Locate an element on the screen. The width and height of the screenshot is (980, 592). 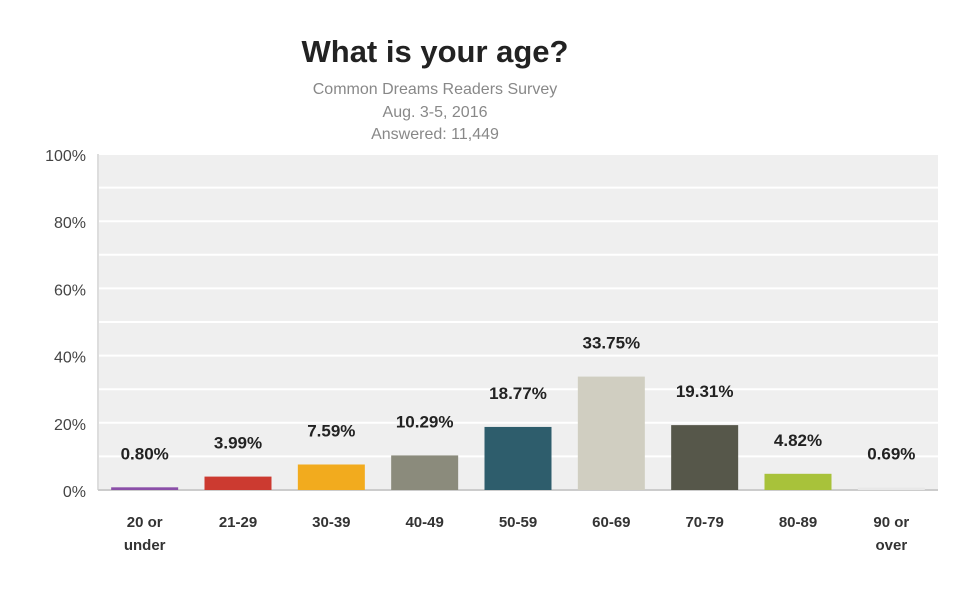
x-tick-label: 40-49 is located at coordinates (424, 522).